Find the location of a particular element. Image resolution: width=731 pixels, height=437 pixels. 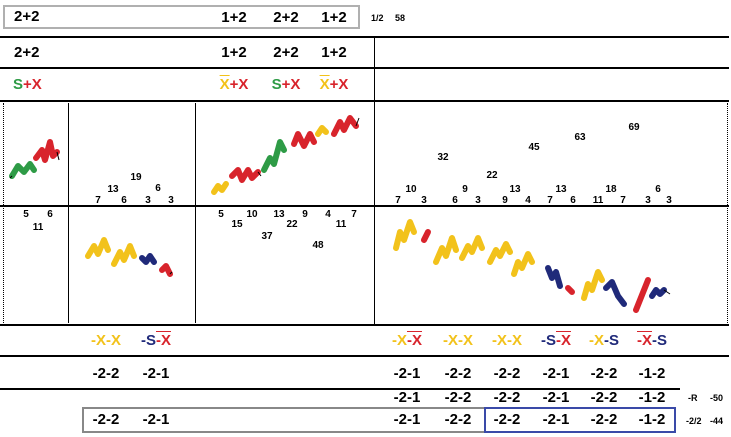

p3-low-num-6: 22 is located at coordinates (292, 224).